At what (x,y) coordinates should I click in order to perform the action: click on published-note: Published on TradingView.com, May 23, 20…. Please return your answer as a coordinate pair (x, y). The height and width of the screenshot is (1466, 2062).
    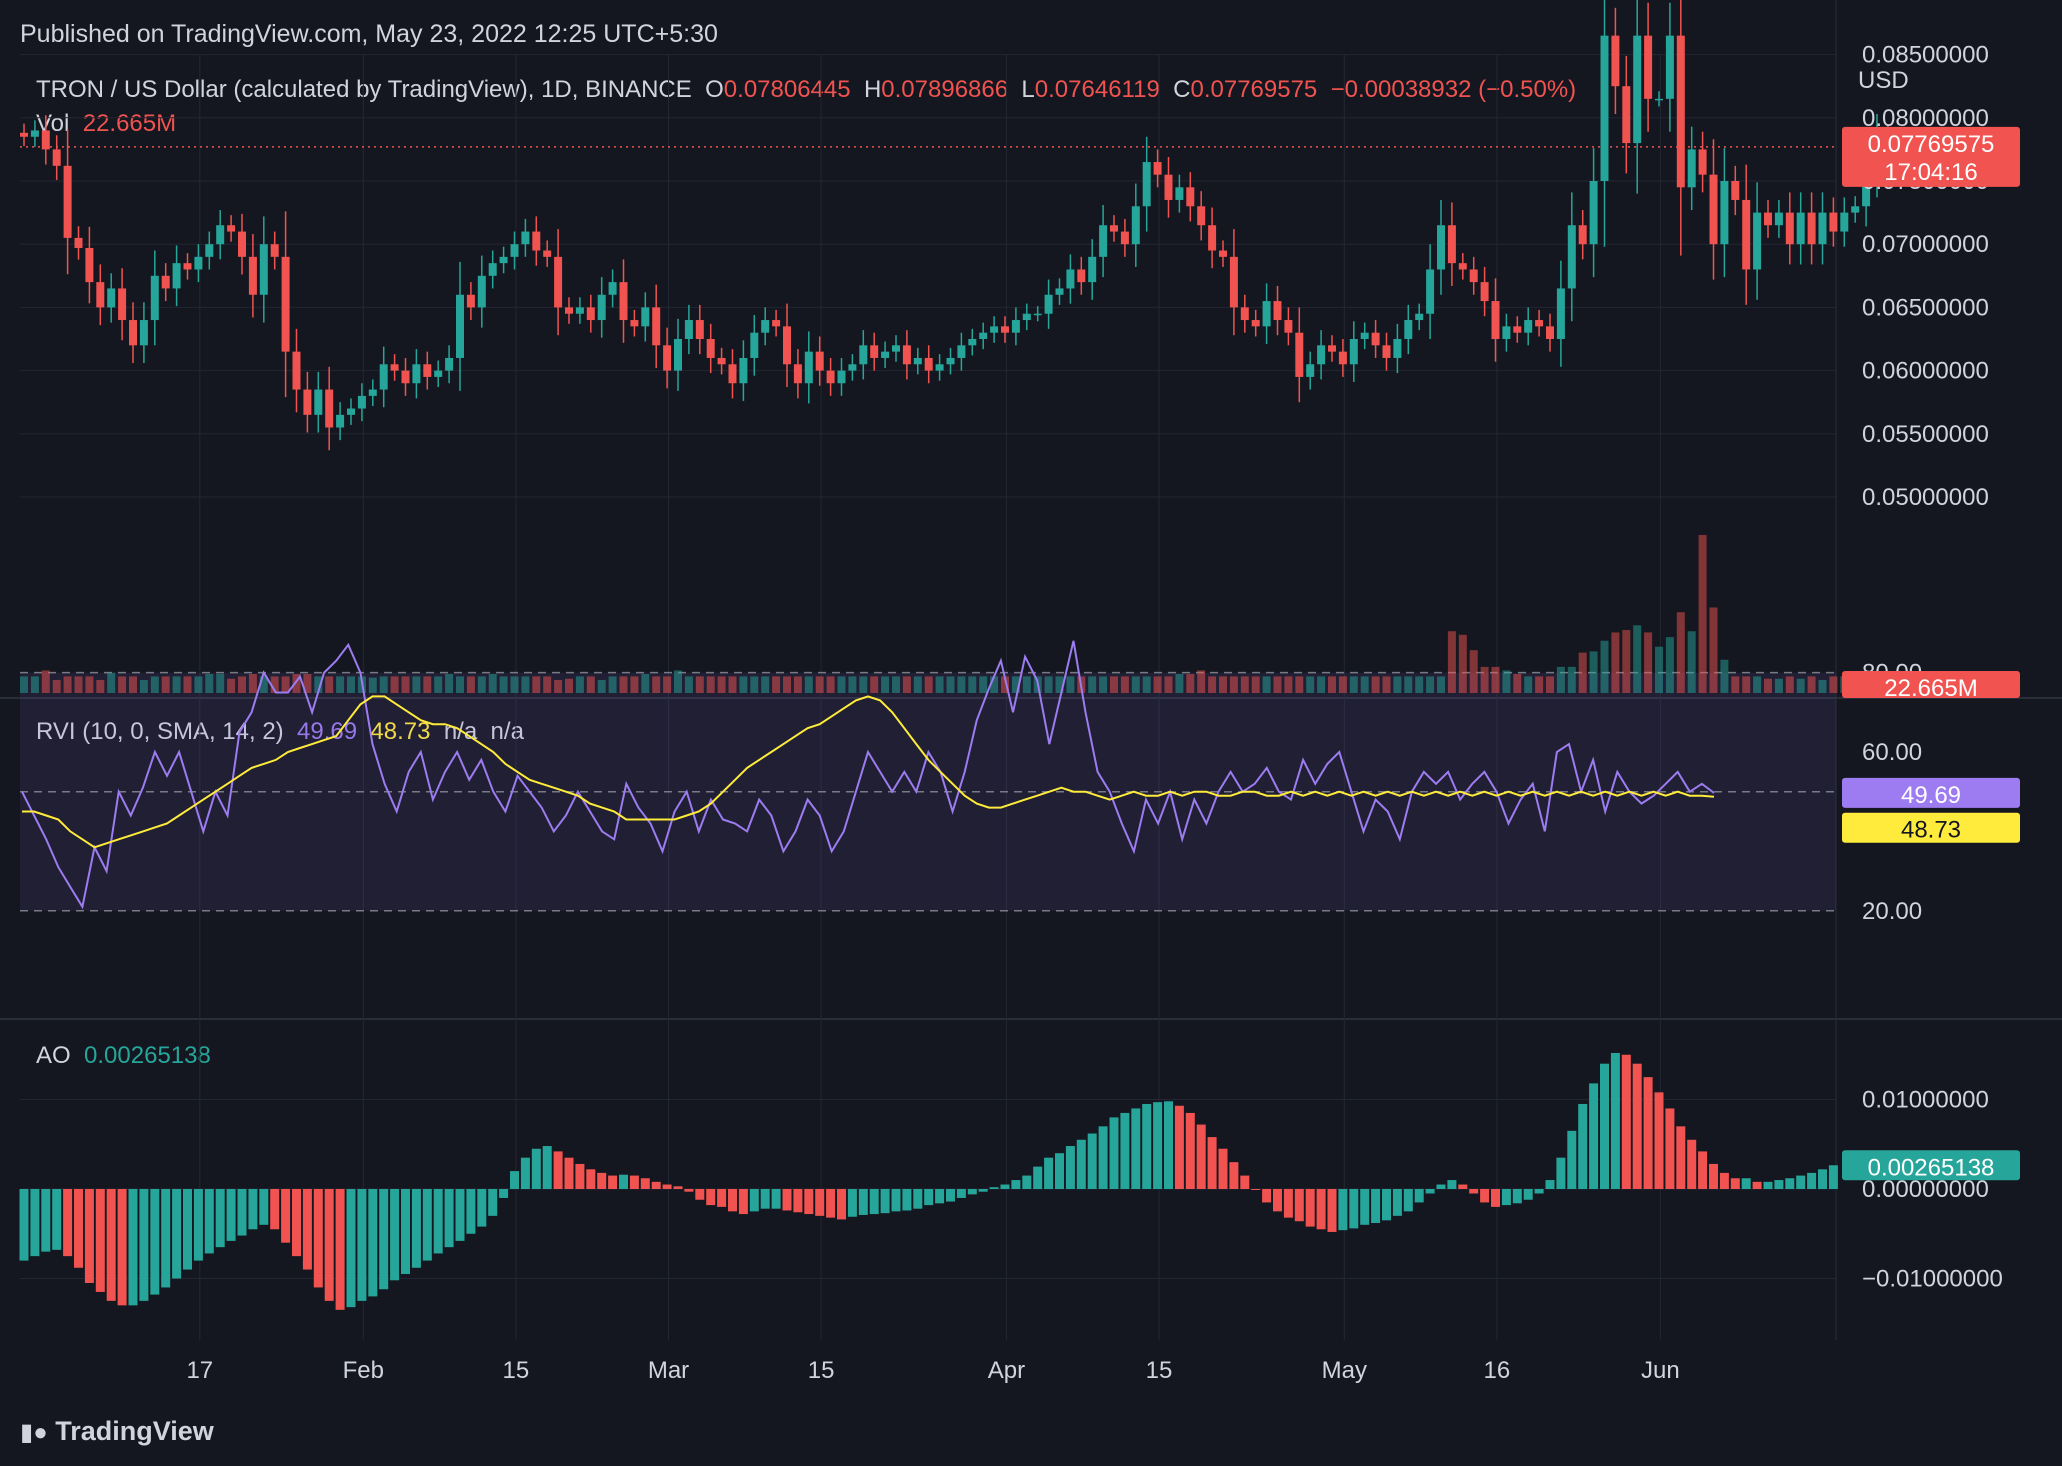
    Looking at the image, I should click on (369, 34).